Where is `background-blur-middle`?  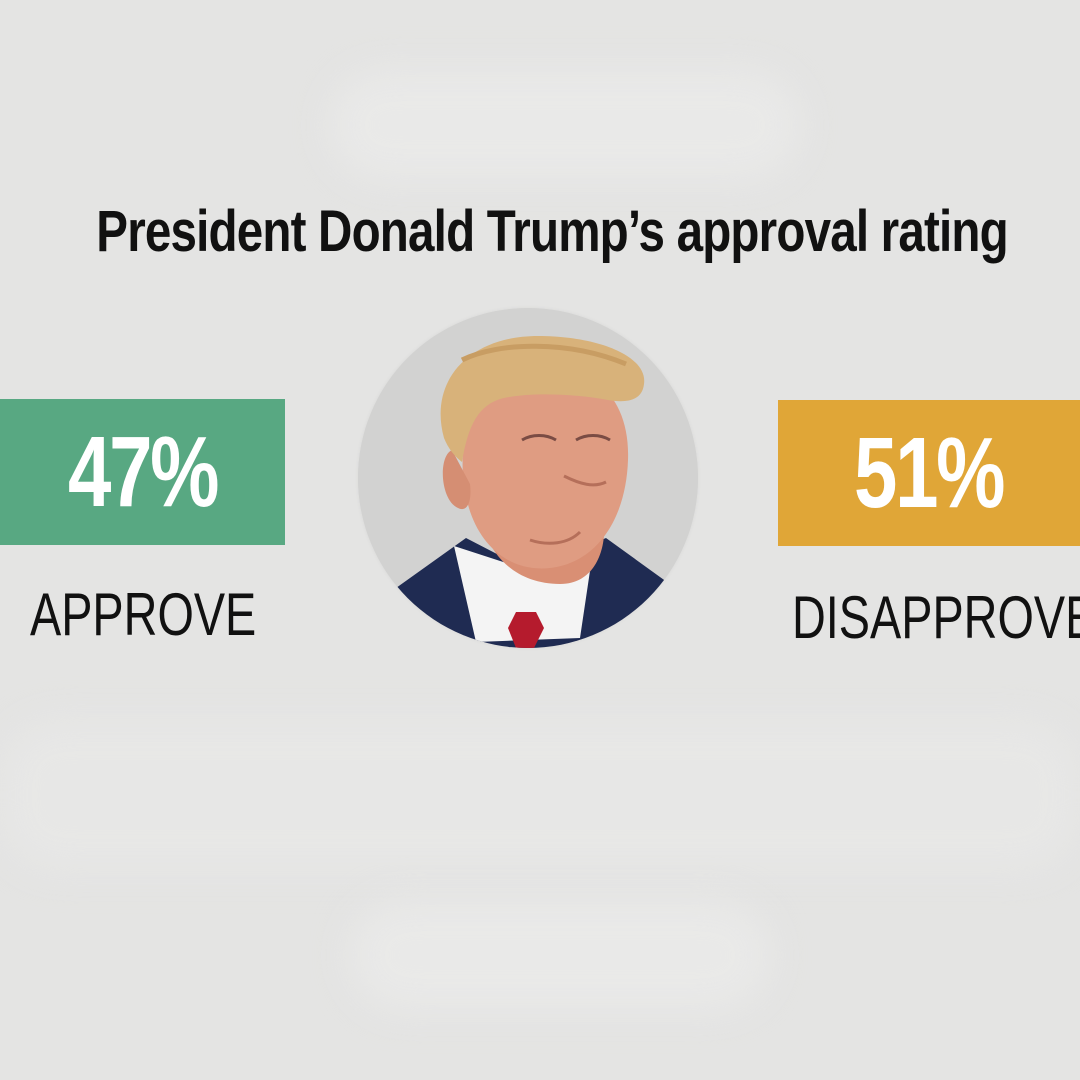
background-blur-middle is located at coordinates (540, 795).